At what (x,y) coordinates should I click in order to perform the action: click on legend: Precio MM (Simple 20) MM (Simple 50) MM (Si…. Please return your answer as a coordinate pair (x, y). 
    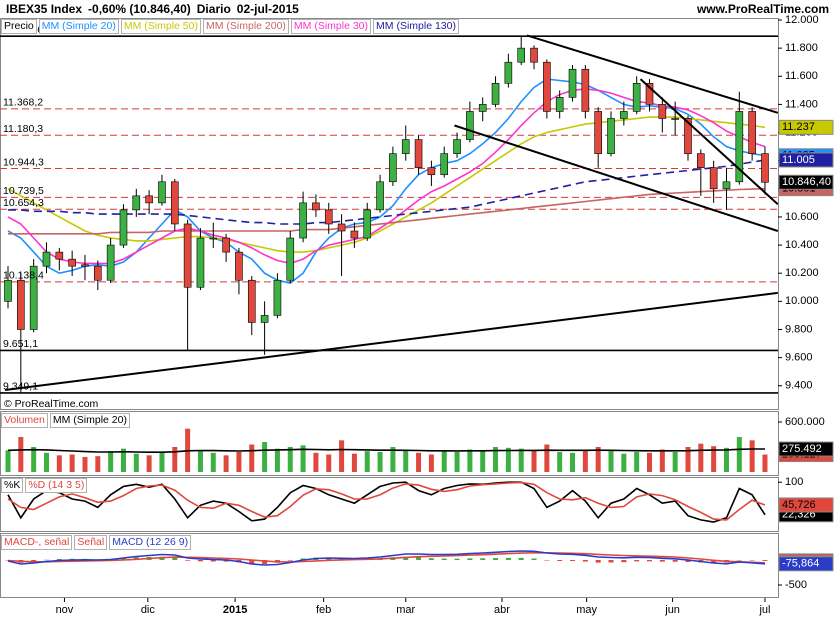
    Looking at the image, I should click on (230, 26).